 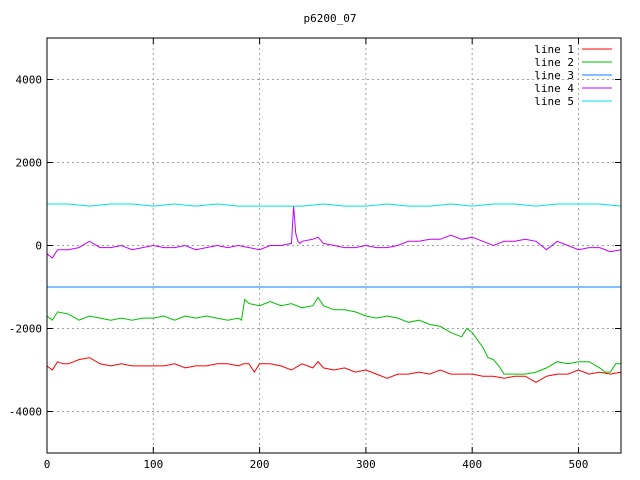 What do you see at coordinates (554, 49) in the screenshot?
I see `legend-label-1: line 1` at bounding box center [554, 49].